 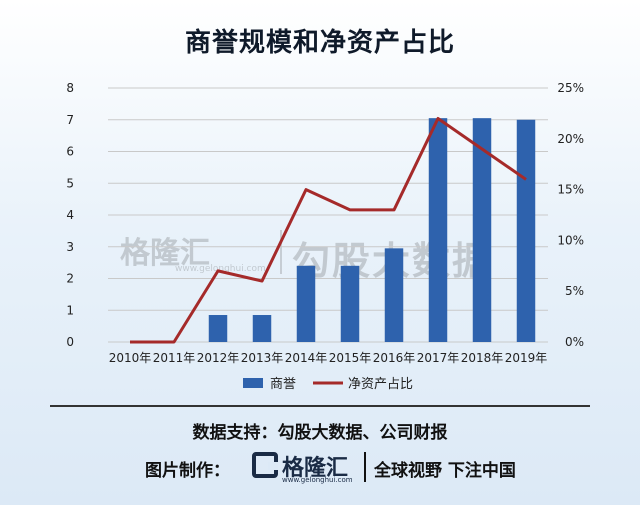 What do you see at coordinates (570, 88) in the screenshot?
I see `y-right-tick-label: 25%` at bounding box center [570, 88].